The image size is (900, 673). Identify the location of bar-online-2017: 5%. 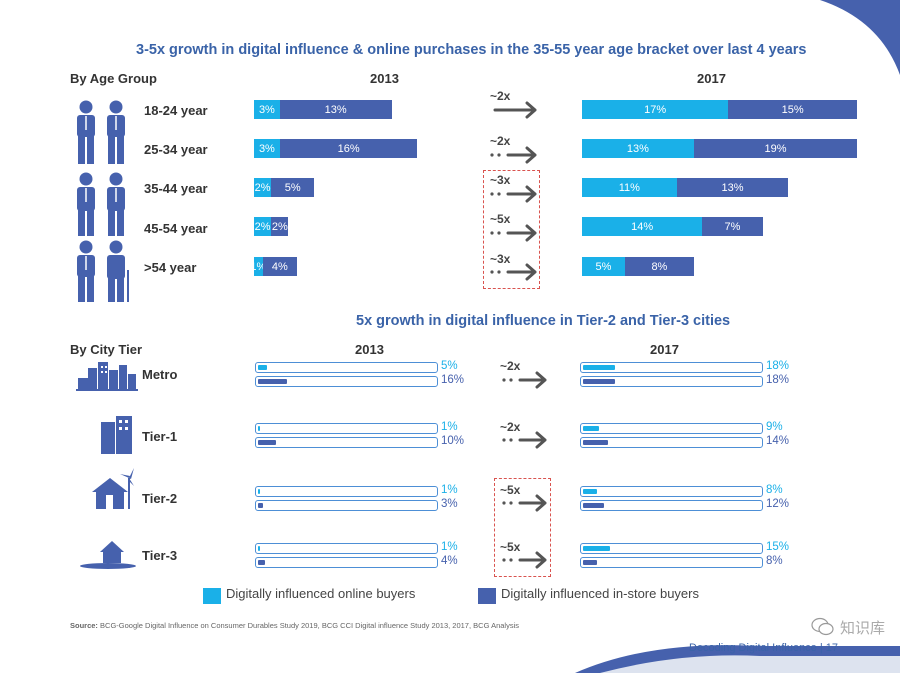
(603, 266).